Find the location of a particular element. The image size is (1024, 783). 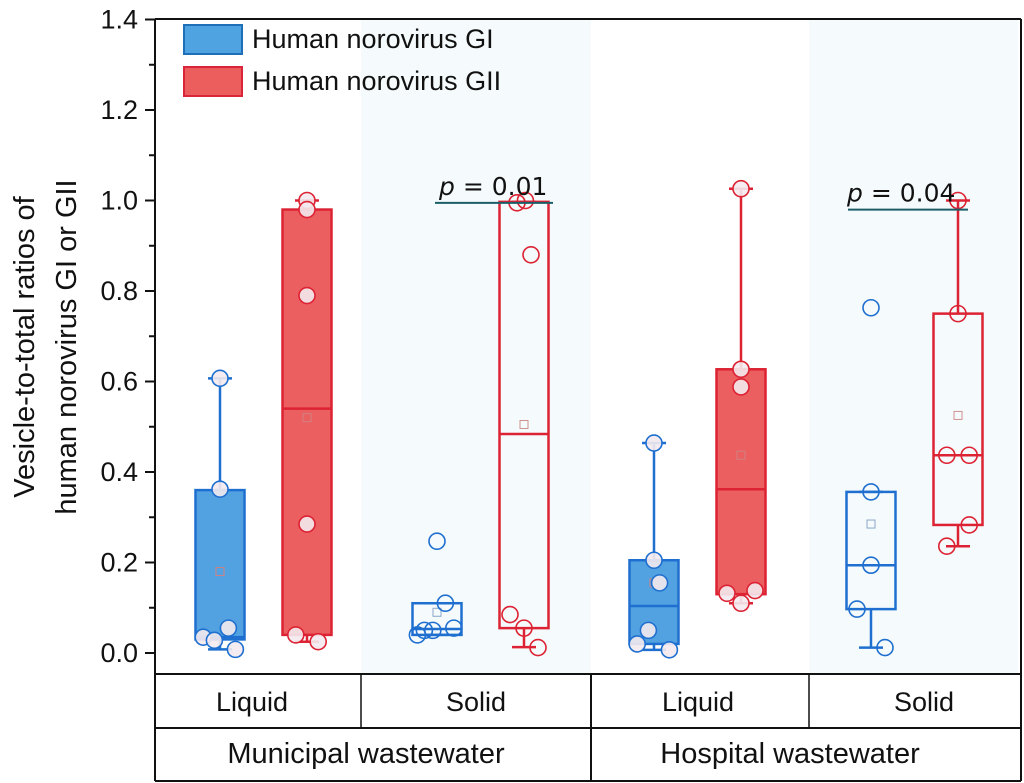

significance-annotations: p = 0.01 p = 0.04 is located at coordinates (701, 191).